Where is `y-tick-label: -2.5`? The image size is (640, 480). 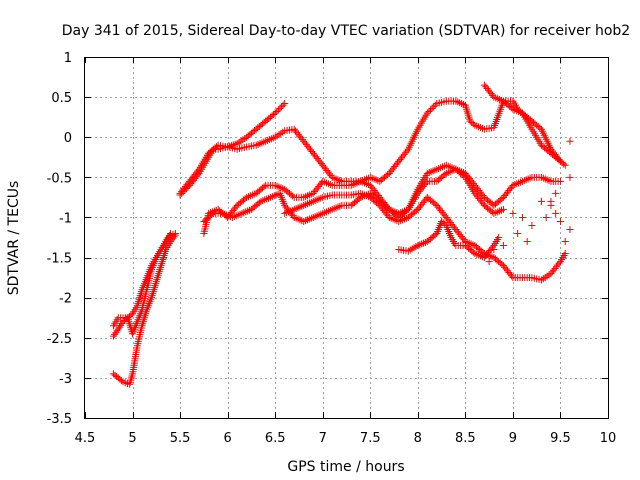
y-tick-label: -2.5 is located at coordinates (59, 339).